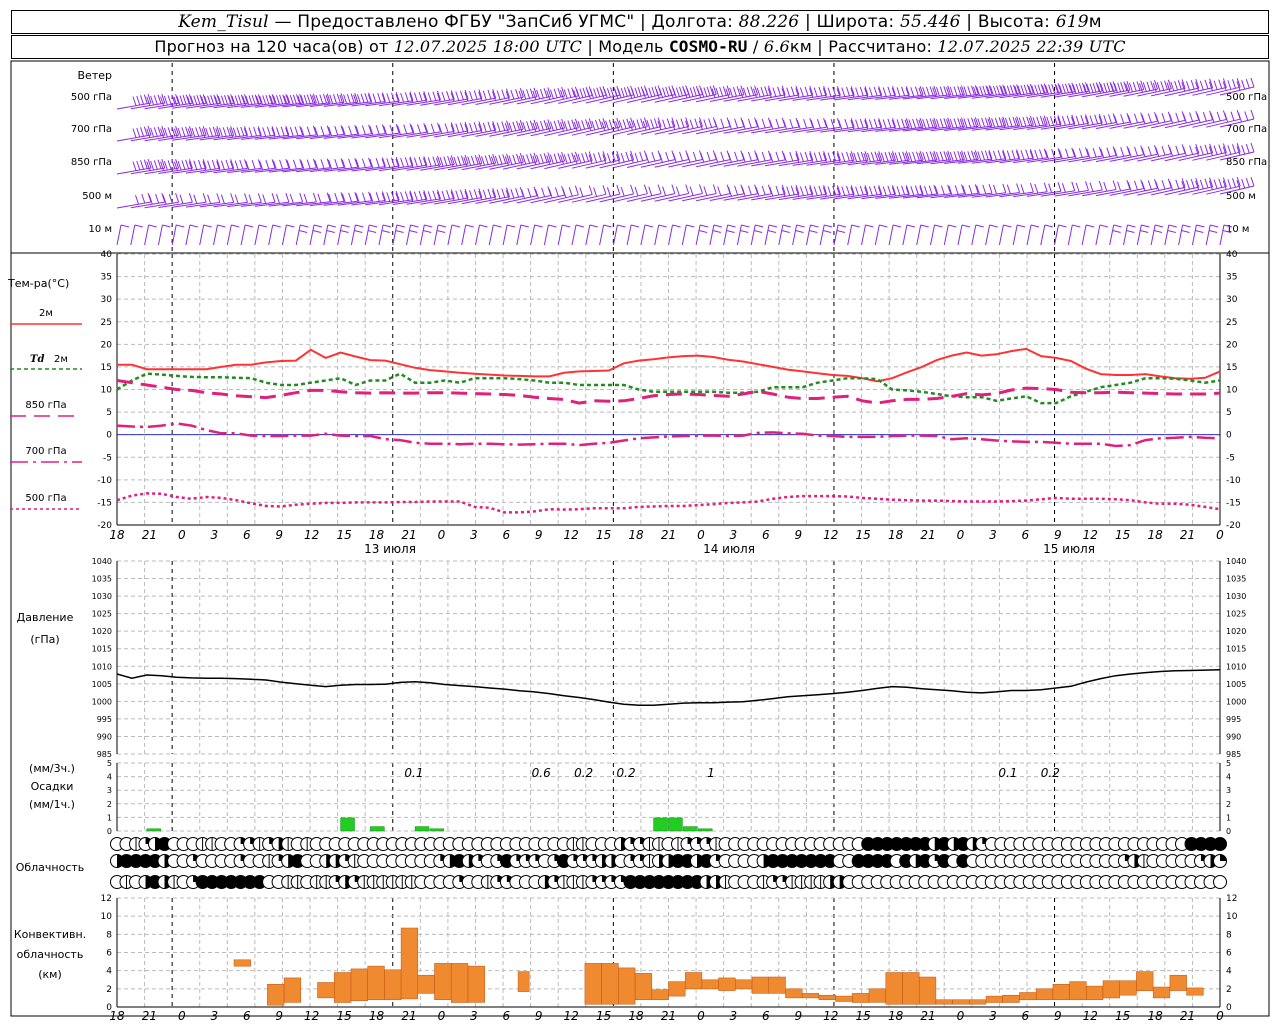 The height and width of the screenshot is (1024, 1280). Describe the element at coordinates (1228, 763) in the screenshot. I see `precip-tick-right: 5` at that location.